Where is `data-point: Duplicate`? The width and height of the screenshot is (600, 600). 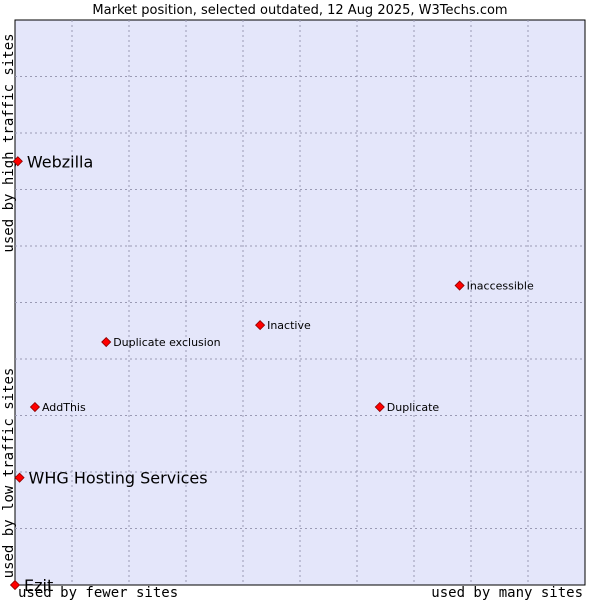 data-point: Duplicate is located at coordinates (407, 407).